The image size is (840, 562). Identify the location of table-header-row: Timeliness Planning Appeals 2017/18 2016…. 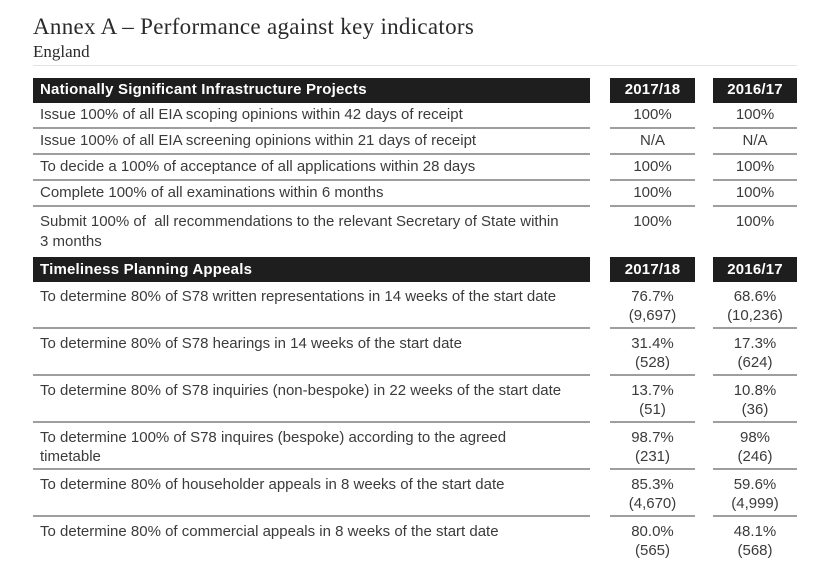
(415, 269).